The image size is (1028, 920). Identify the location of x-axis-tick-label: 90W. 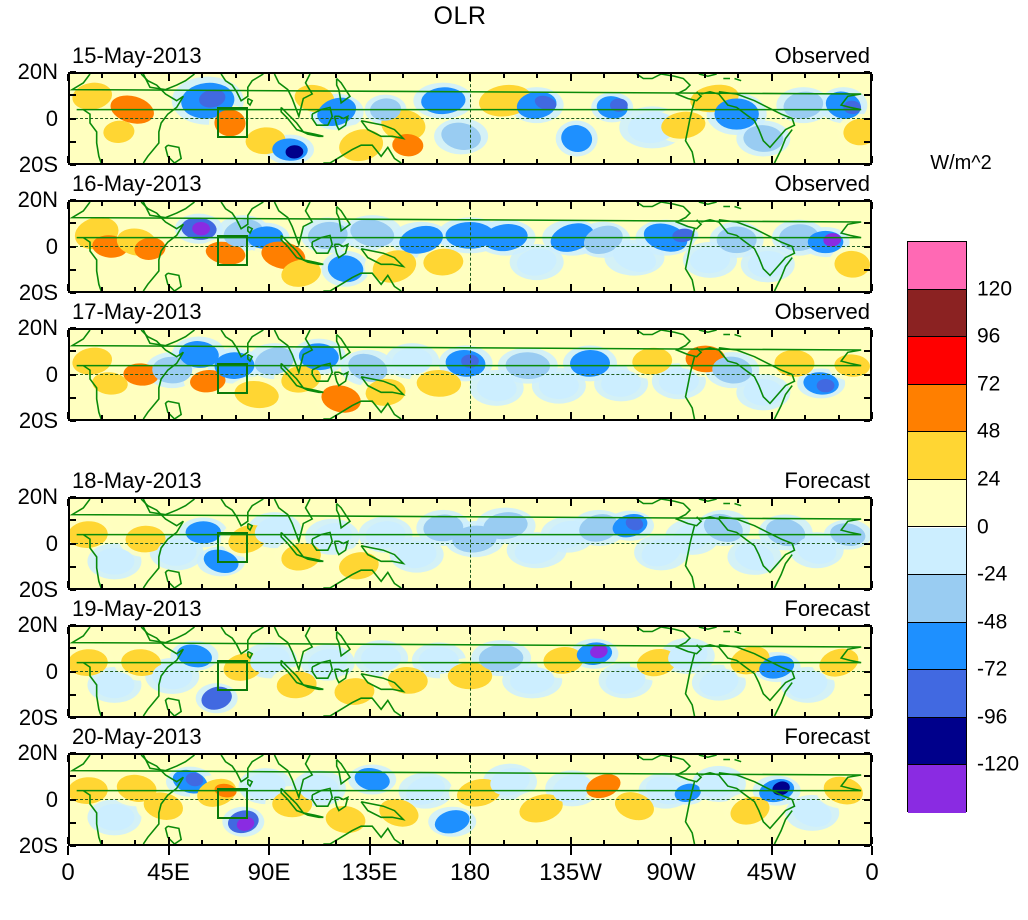
(671, 872).